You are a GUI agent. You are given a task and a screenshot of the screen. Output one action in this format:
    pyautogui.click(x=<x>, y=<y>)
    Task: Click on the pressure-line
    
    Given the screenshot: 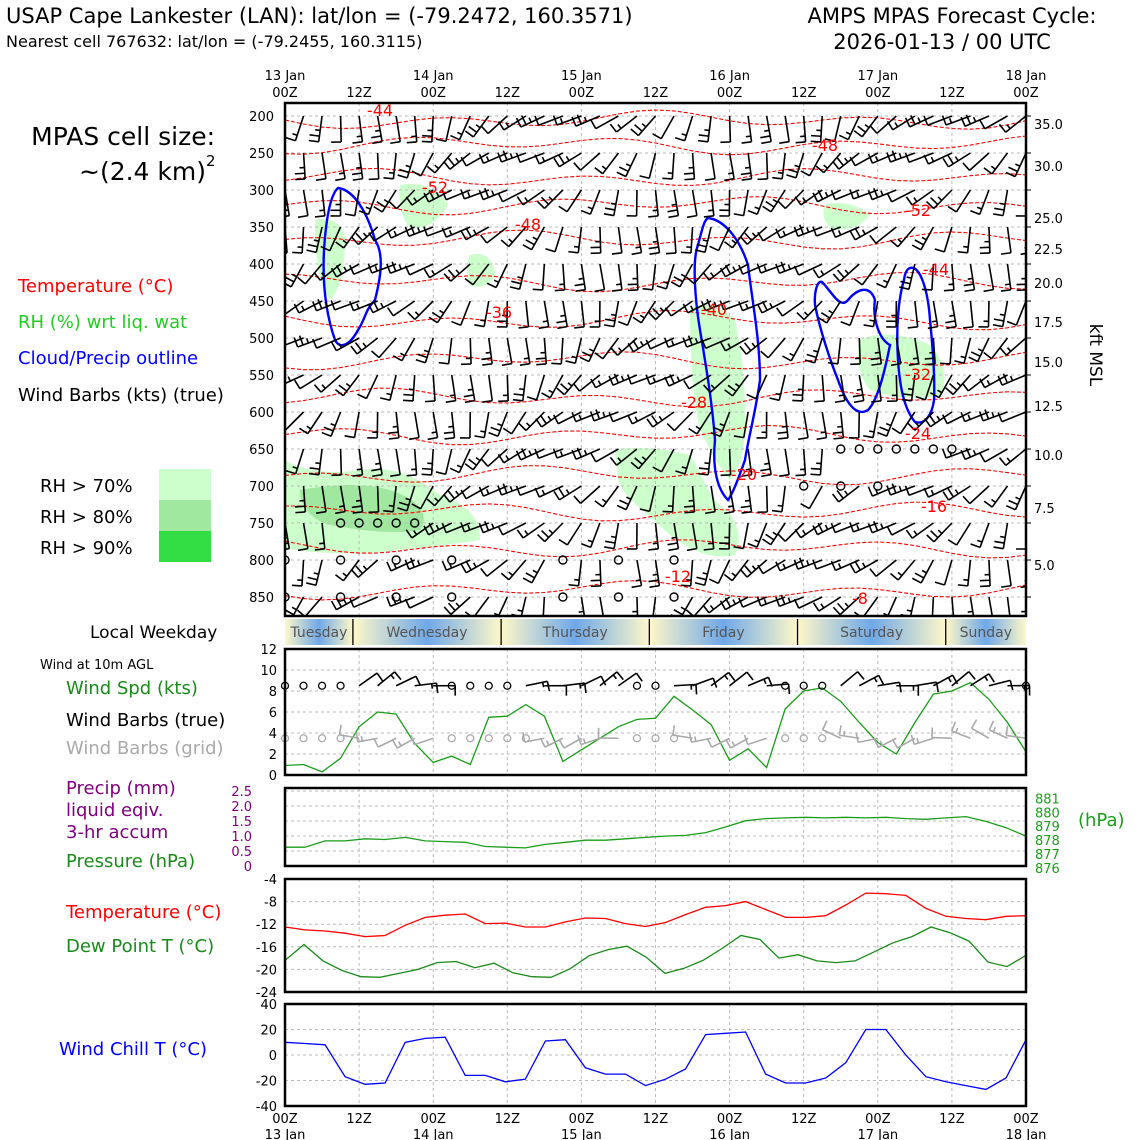 What is the action you would take?
    pyautogui.click(x=656, y=832)
    